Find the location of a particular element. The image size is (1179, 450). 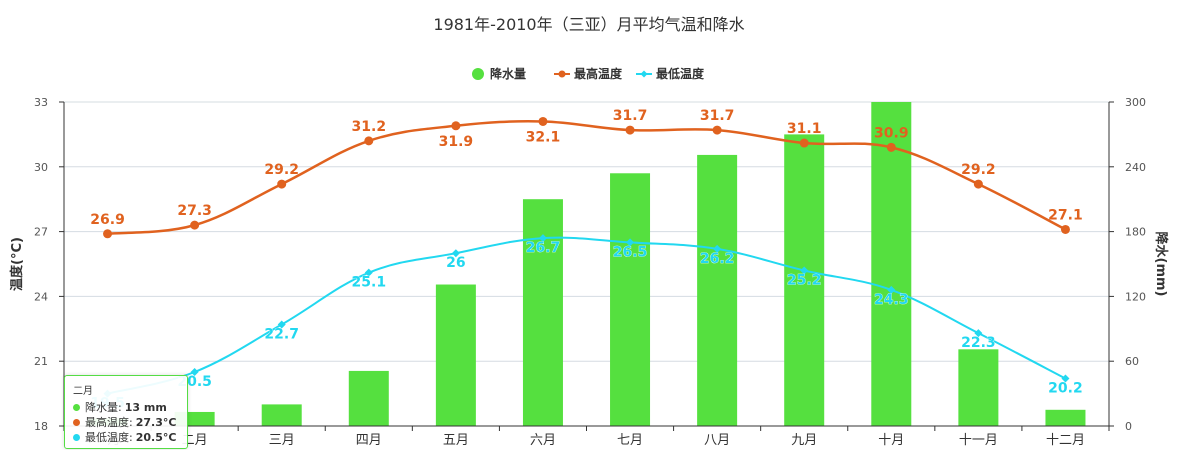

min-temp-label: 25.1 is located at coordinates (369, 283).